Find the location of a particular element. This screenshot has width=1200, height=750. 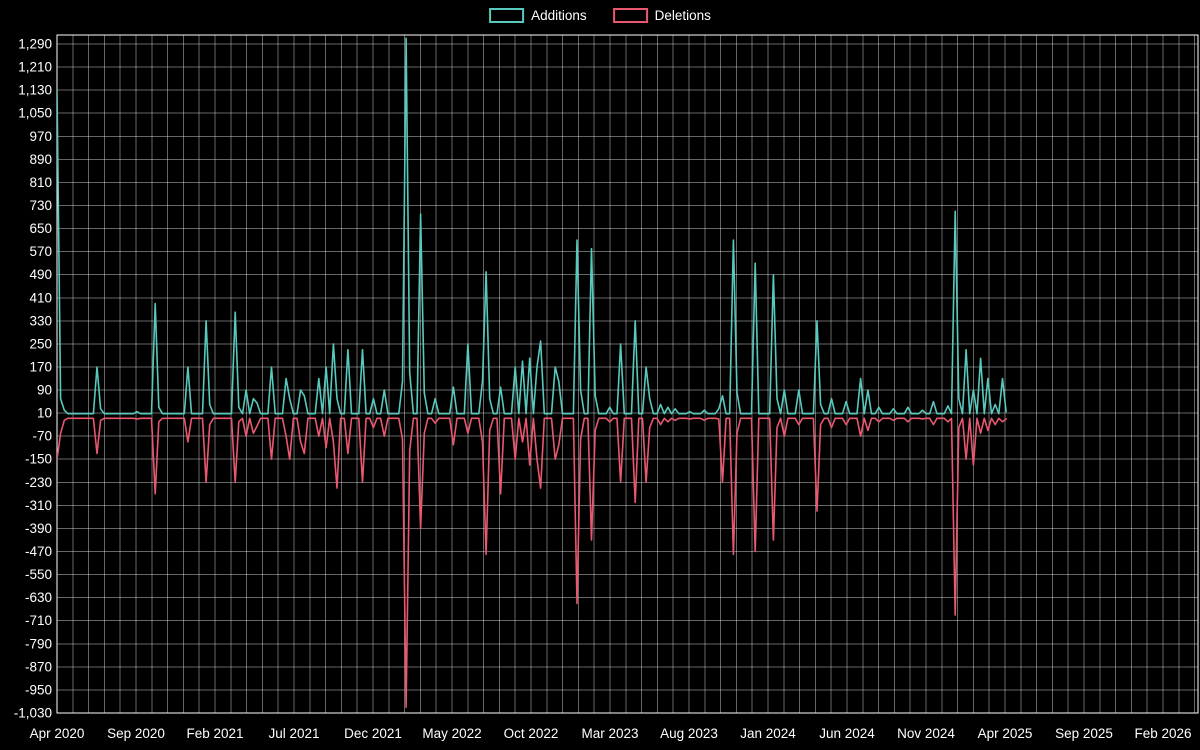

y-tick-label: 730 is located at coordinates (40, 205).